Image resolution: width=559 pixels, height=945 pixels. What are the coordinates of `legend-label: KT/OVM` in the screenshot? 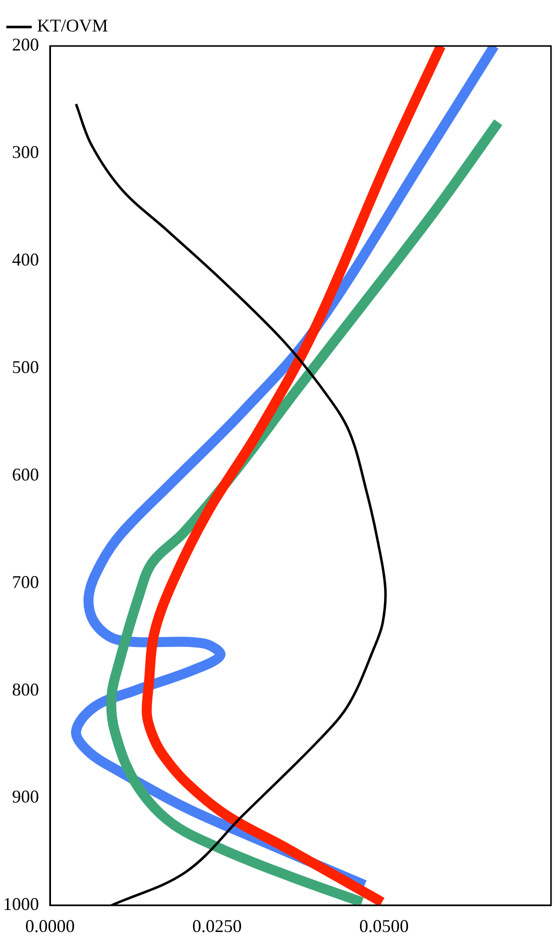 It's located at (72, 26).